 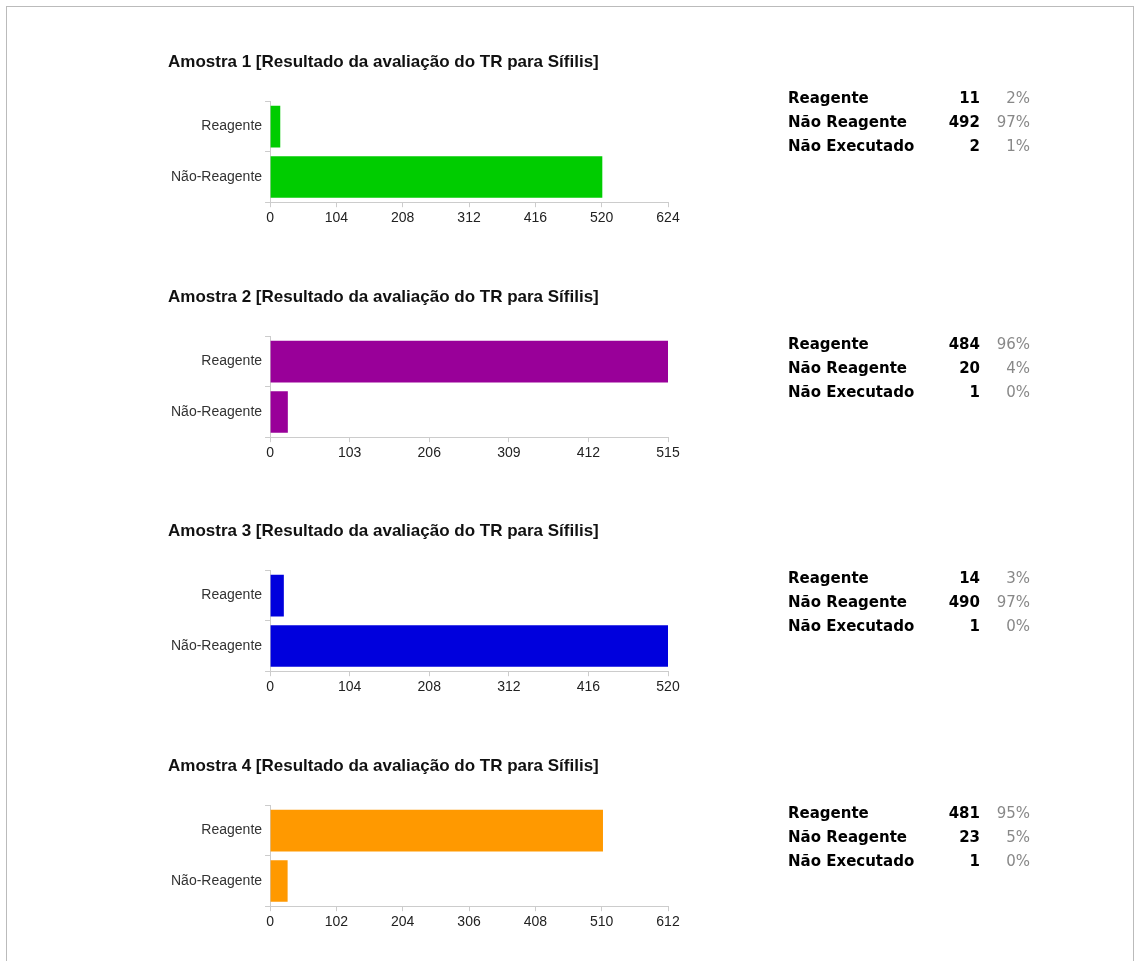 What do you see at coordinates (969, 837) in the screenshot?
I see `text: 23` at bounding box center [969, 837].